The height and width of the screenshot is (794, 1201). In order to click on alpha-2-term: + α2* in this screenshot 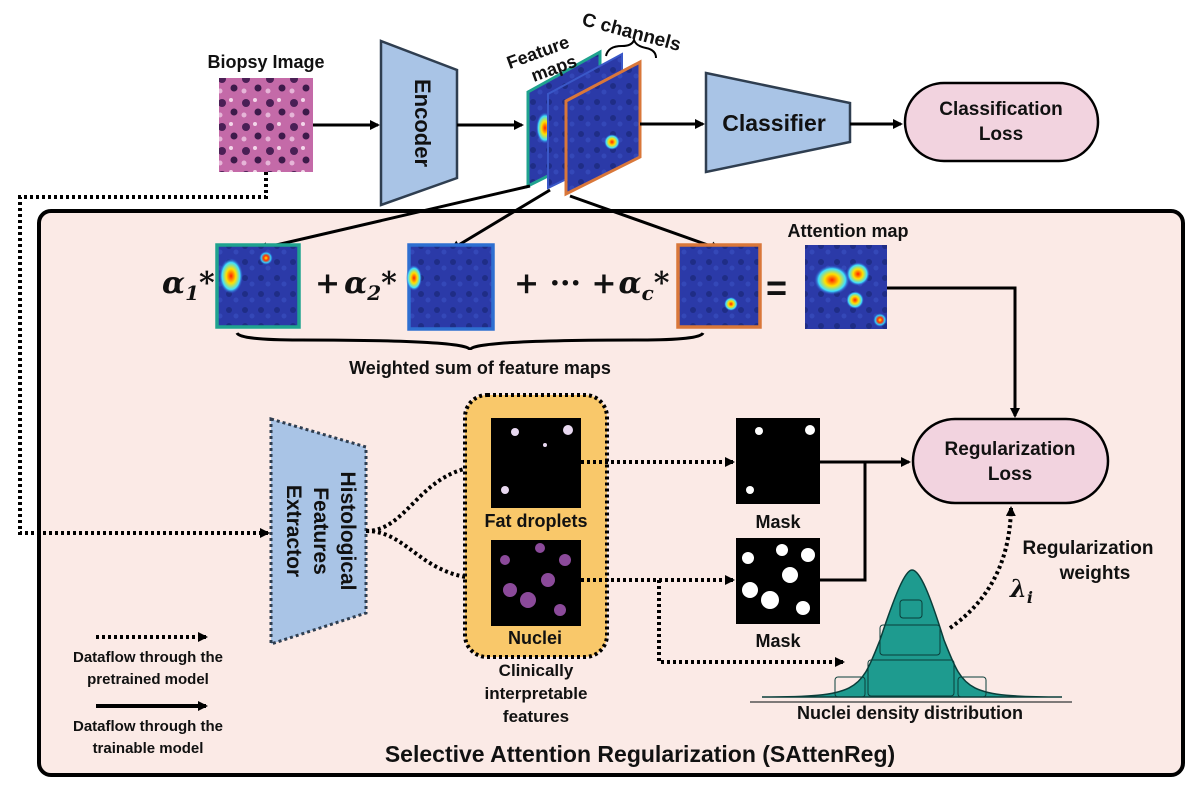, I will do `click(356, 285)`.